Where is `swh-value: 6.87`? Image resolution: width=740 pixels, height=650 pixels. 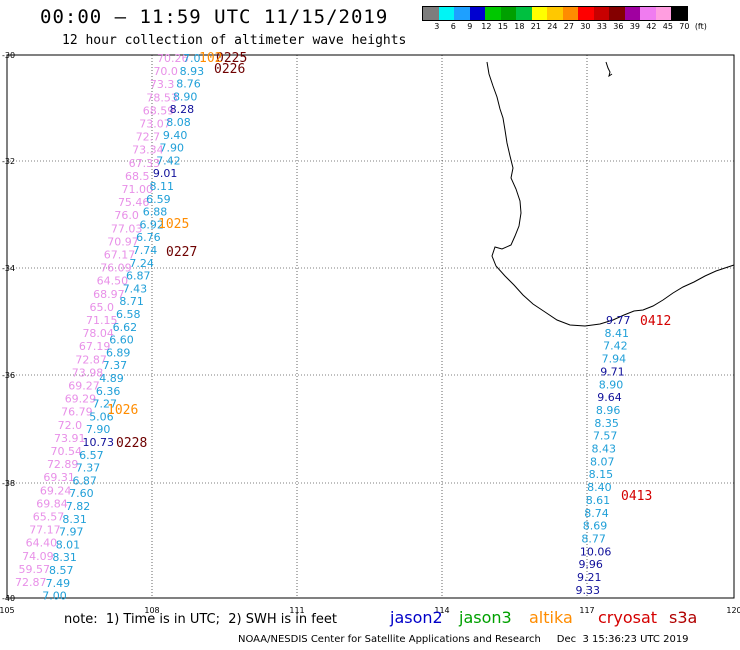 swh-value: 6.87 is located at coordinates (138, 276).